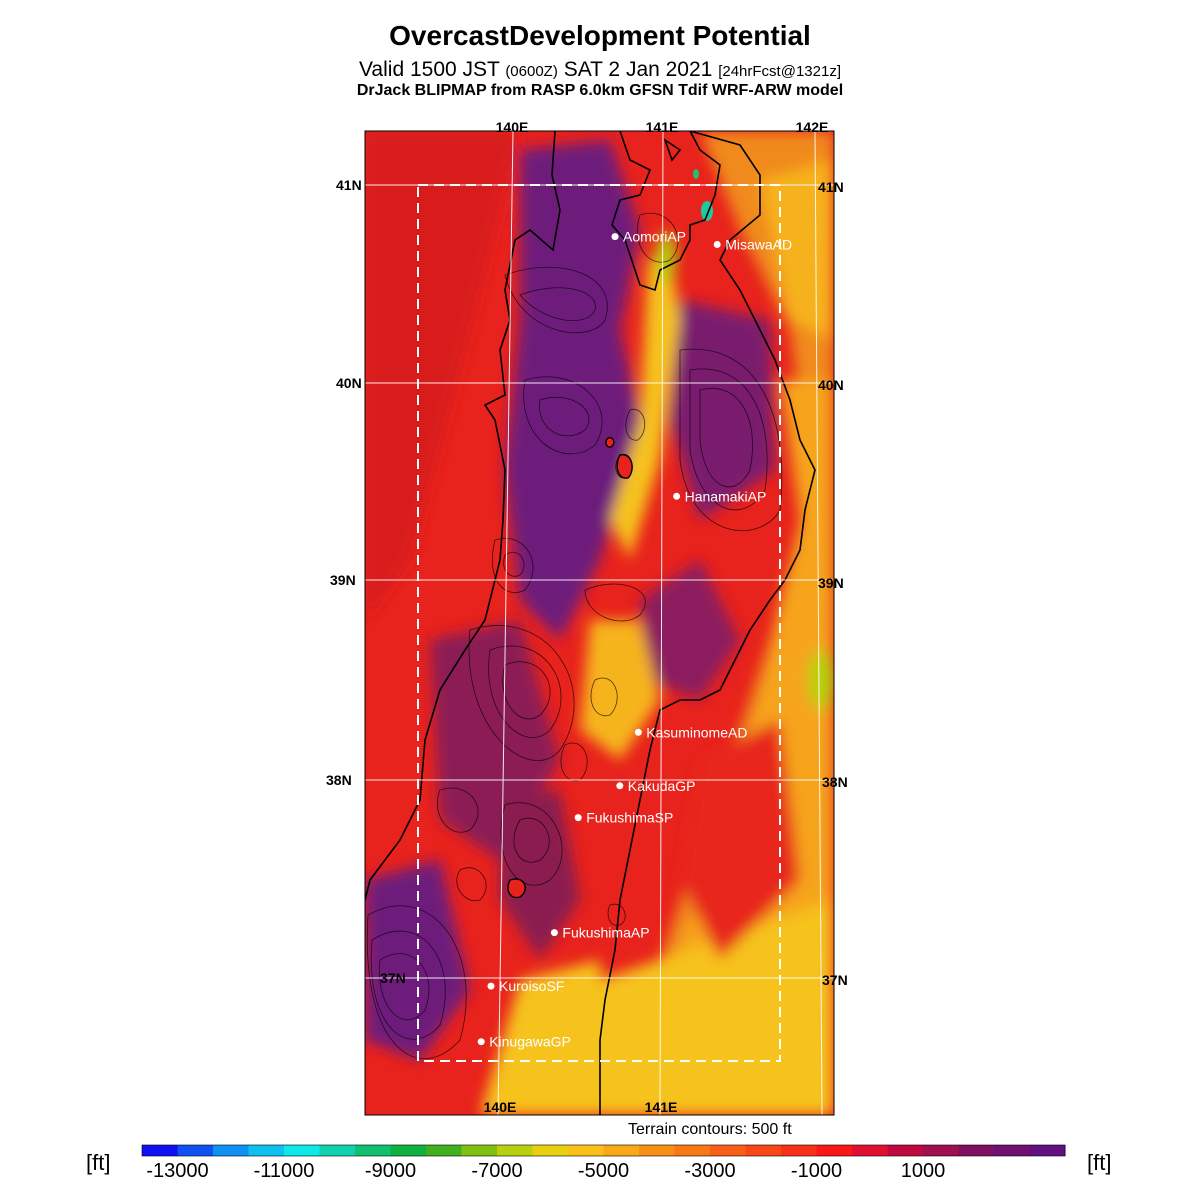 The height and width of the screenshot is (1200, 1200). Describe the element at coordinates (629, 818) in the screenshot. I see `site-label: FukushimaSP` at that location.